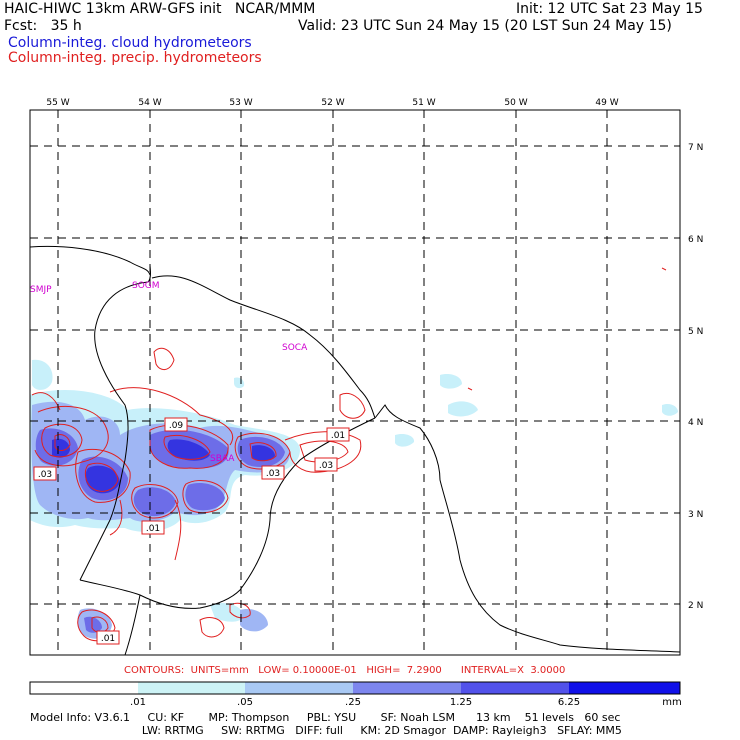  What do you see at coordinates (57, 103) in the screenshot?
I see `lon-label-55w: 55 W` at bounding box center [57, 103].